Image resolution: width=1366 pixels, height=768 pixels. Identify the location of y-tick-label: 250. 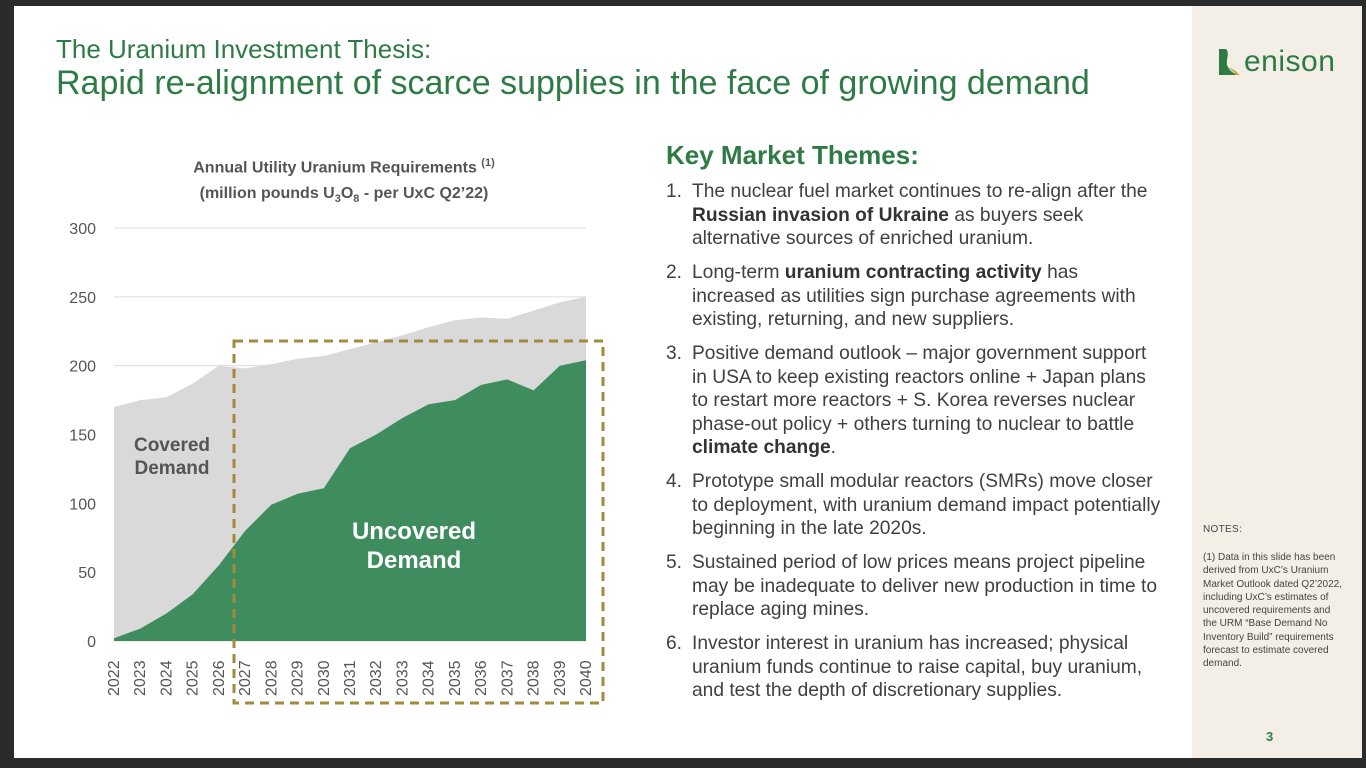
(82, 298).